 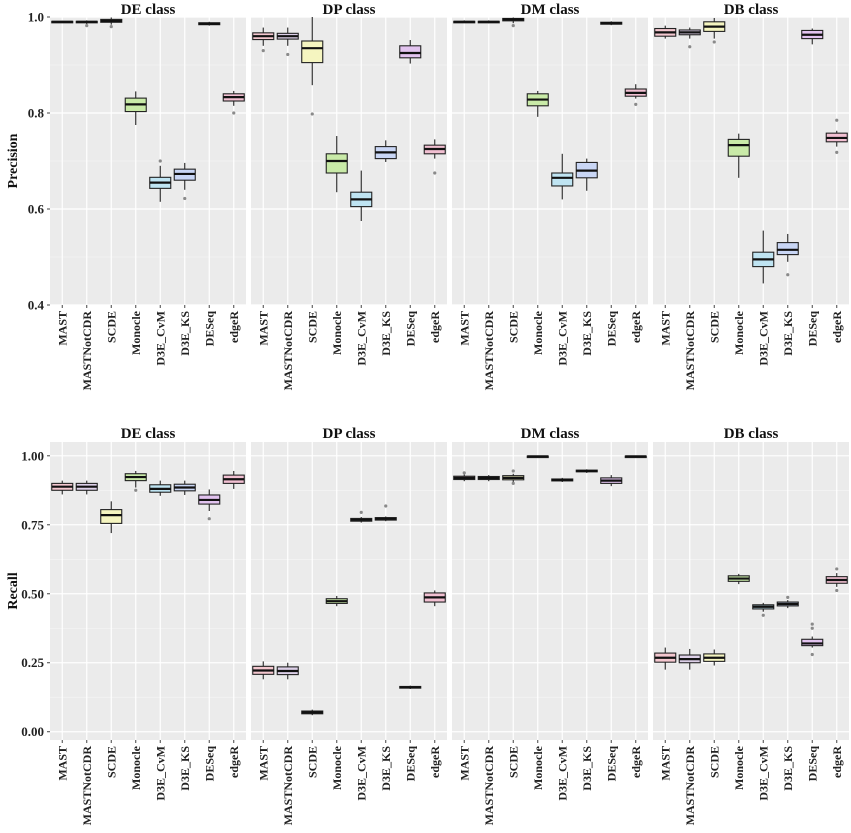 What do you see at coordinates (148, 10) in the screenshot?
I see `panel-title: DE class` at bounding box center [148, 10].